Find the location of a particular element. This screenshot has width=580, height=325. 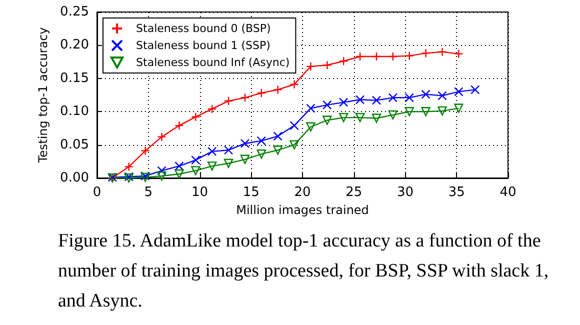

y-tick-label: 0.20 is located at coordinates (74, 45).